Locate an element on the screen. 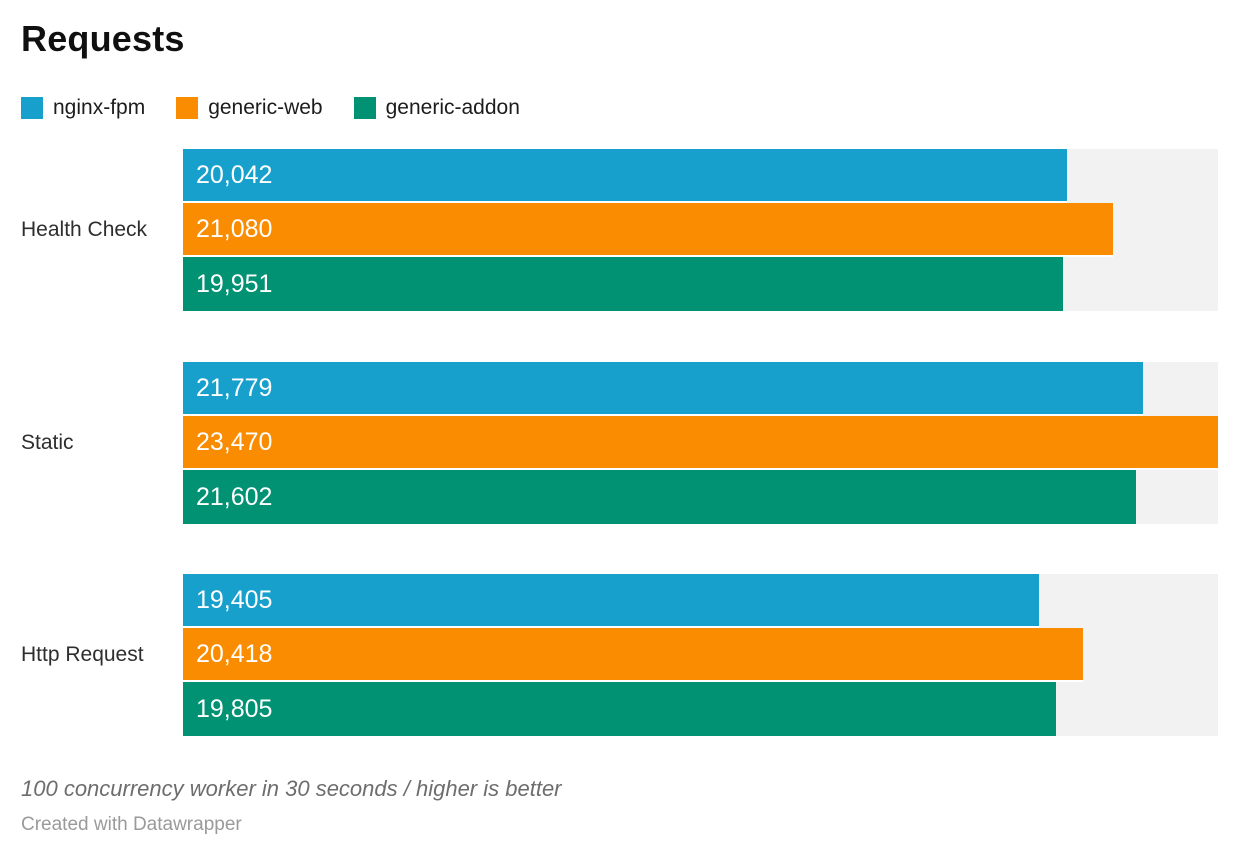 This screenshot has width=1240, height=860. legend-label: generic-web is located at coordinates (265, 107).